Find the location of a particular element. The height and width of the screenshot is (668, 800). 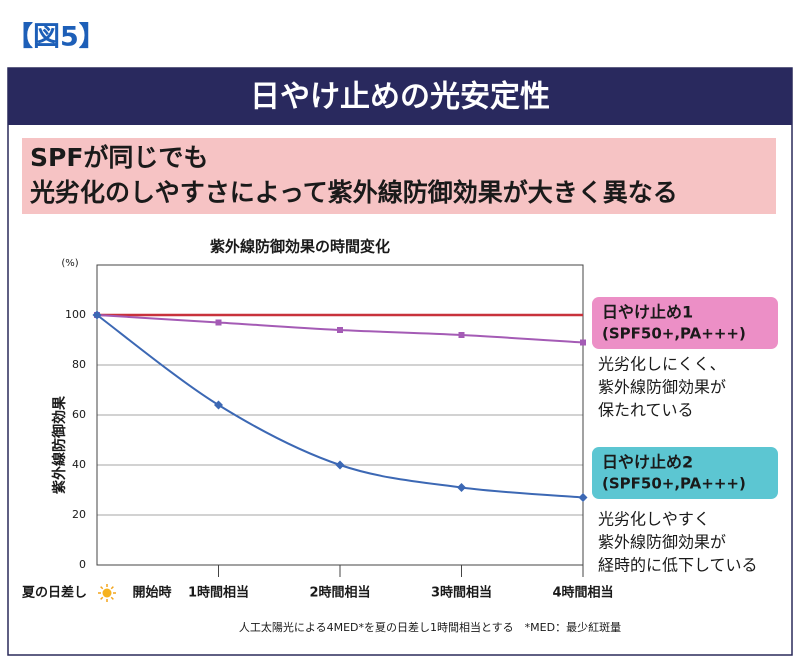

legend-note: 光劣化しやすく is located at coordinates (654, 519).